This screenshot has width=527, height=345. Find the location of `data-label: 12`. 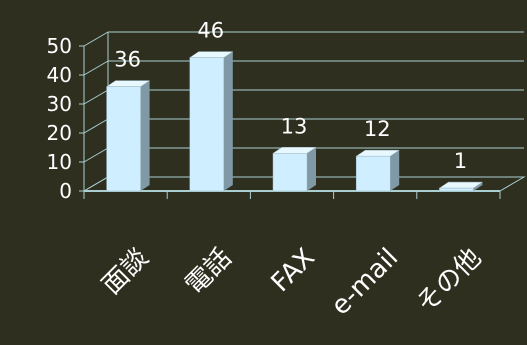

data-label: 12 is located at coordinates (377, 129).